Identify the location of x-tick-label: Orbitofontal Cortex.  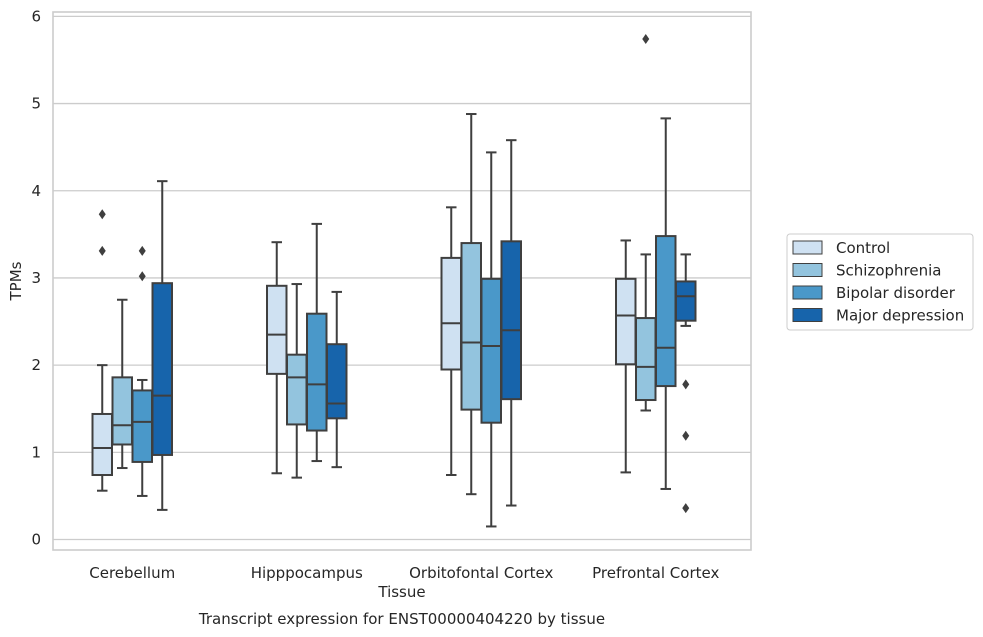
(481, 573).